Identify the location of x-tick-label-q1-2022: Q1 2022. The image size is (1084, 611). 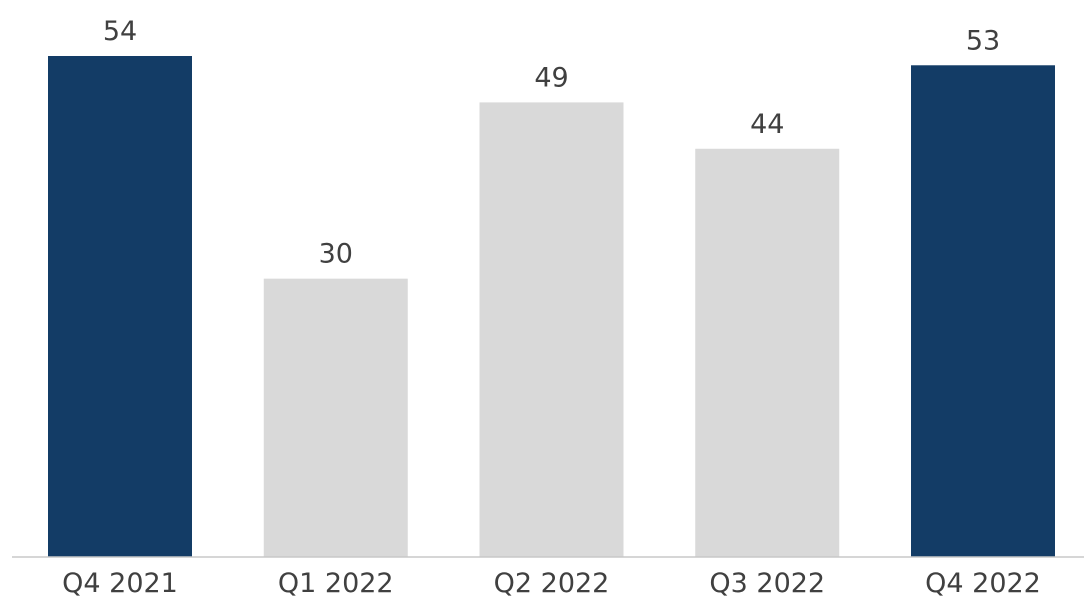
(336, 583).